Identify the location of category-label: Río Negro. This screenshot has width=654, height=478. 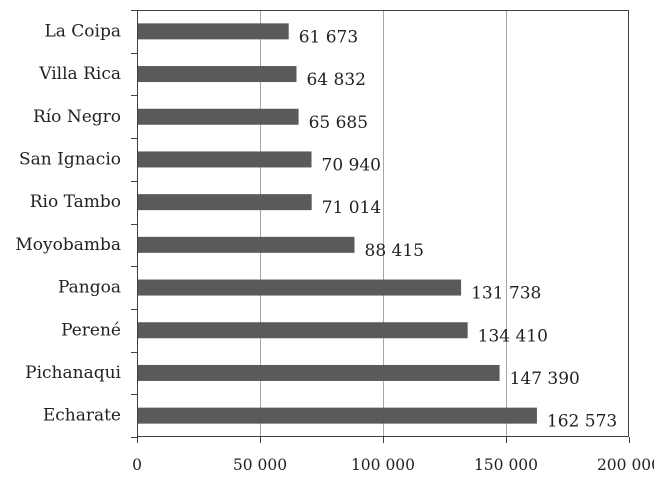
(77, 117).